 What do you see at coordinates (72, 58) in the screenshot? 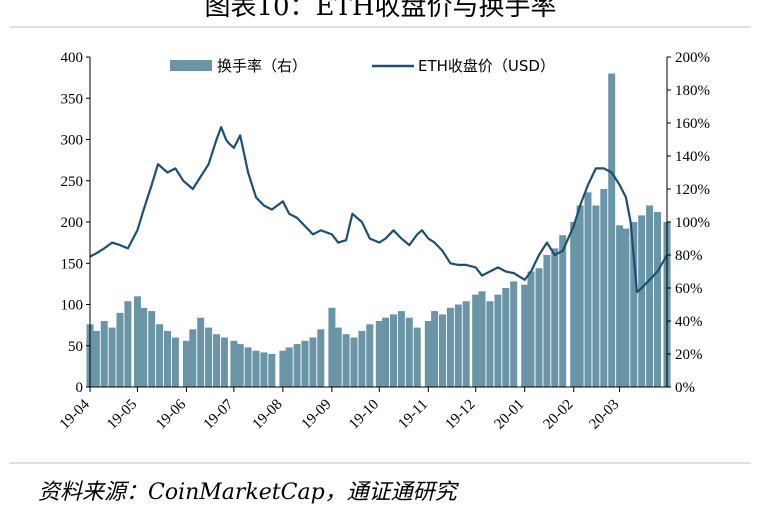
I see `left-tick-label: 400` at bounding box center [72, 58].